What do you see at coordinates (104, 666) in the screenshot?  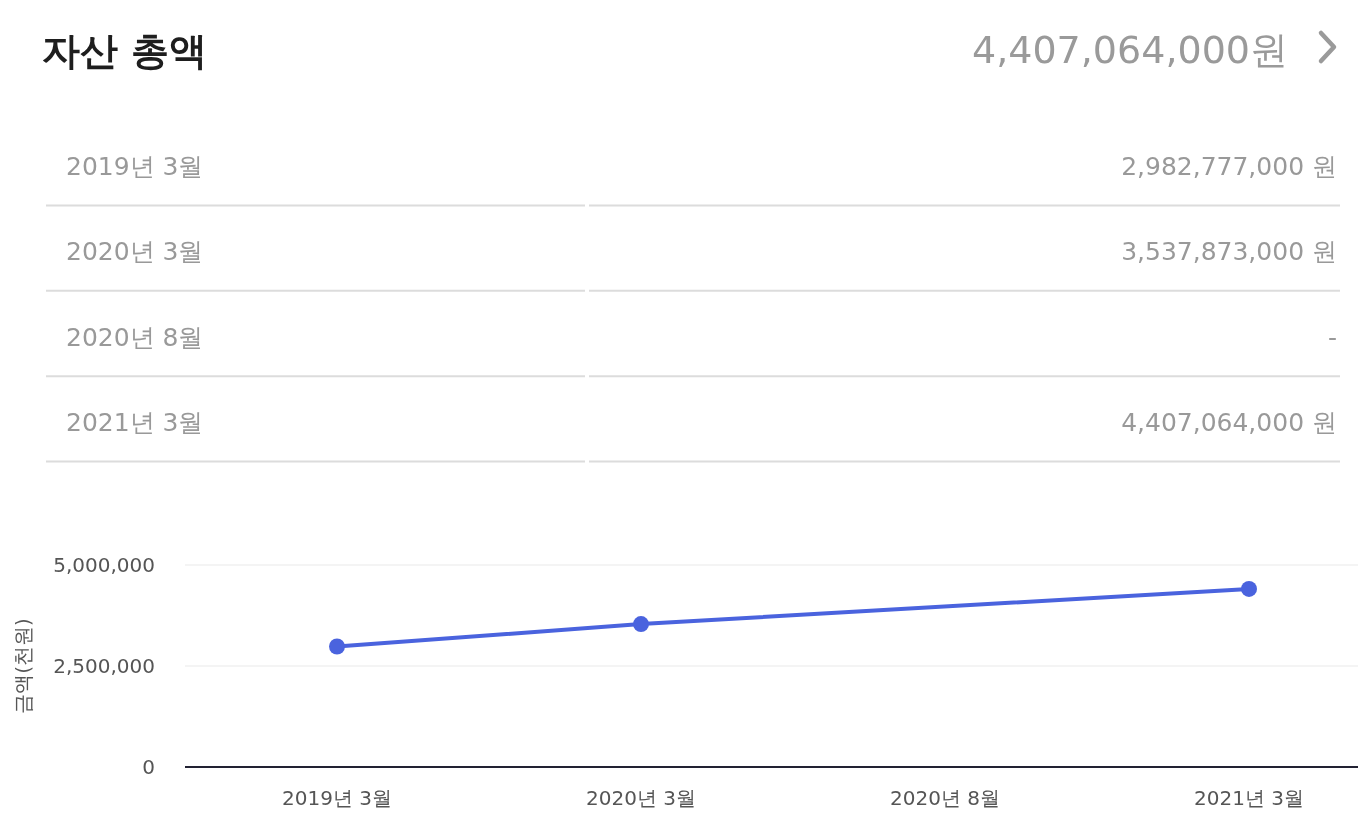 I see `y-tick-label: 2,500,000` at bounding box center [104, 666].